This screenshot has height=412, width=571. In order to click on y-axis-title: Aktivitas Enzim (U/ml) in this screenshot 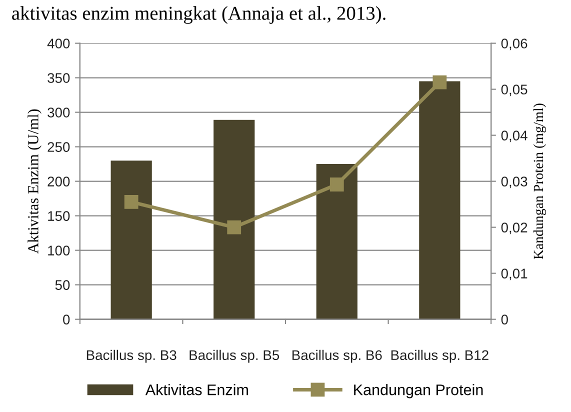, I will do `click(35, 181)`.